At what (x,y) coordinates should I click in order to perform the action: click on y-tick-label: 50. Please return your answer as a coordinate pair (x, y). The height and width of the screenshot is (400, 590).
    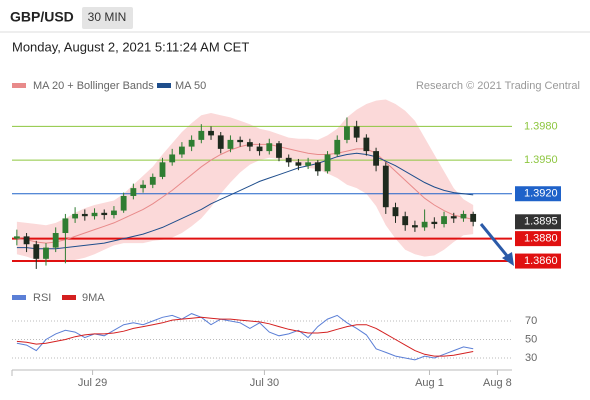
    Looking at the image, I should click on (531, 339).